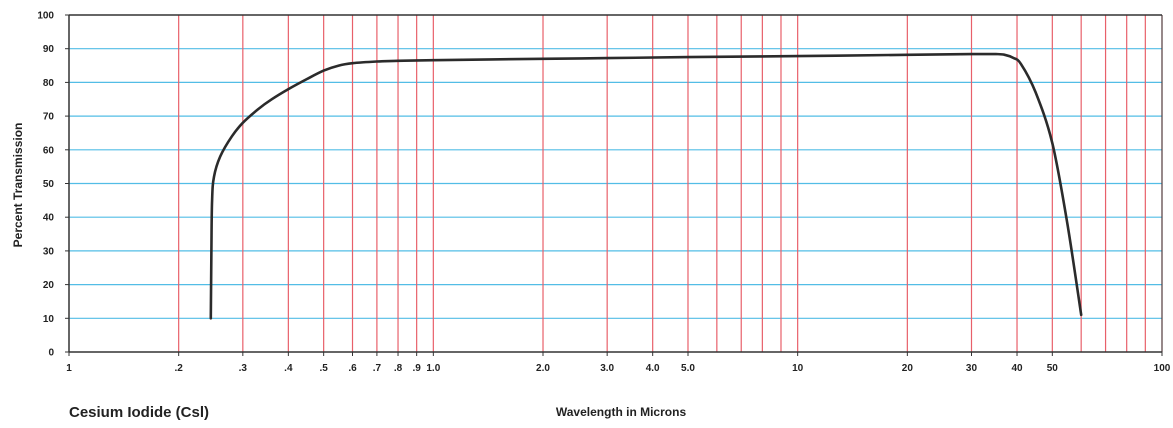  Describe the element at coordinates (621, 412) in the screenshot. I see `x-axis-title: Wavelength in Microns` at that location.